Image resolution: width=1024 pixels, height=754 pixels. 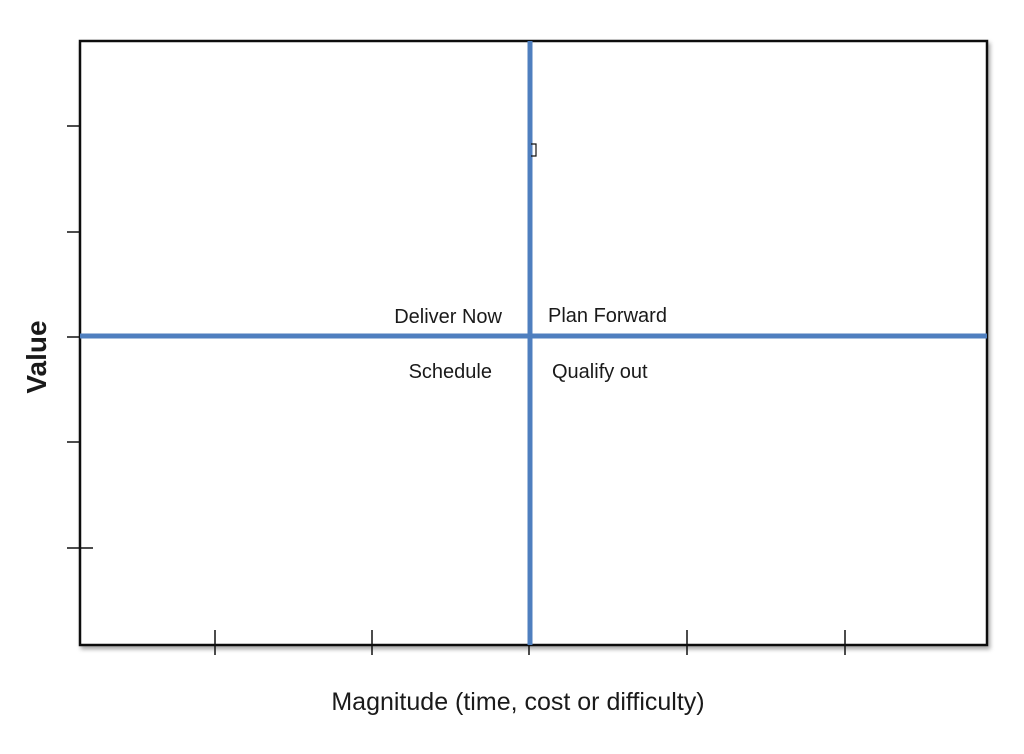 I want to click on quadrant-label-qualify-out: Qualify out, so click(x=600, y=372).